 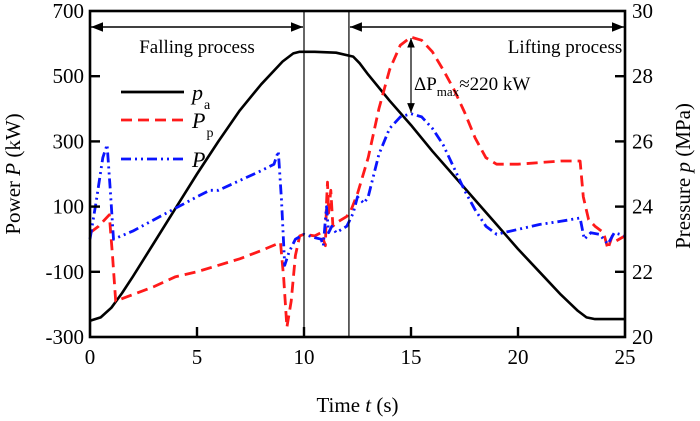 I want to click on delta-prefix: ΔP, so click(x=425, y=84).